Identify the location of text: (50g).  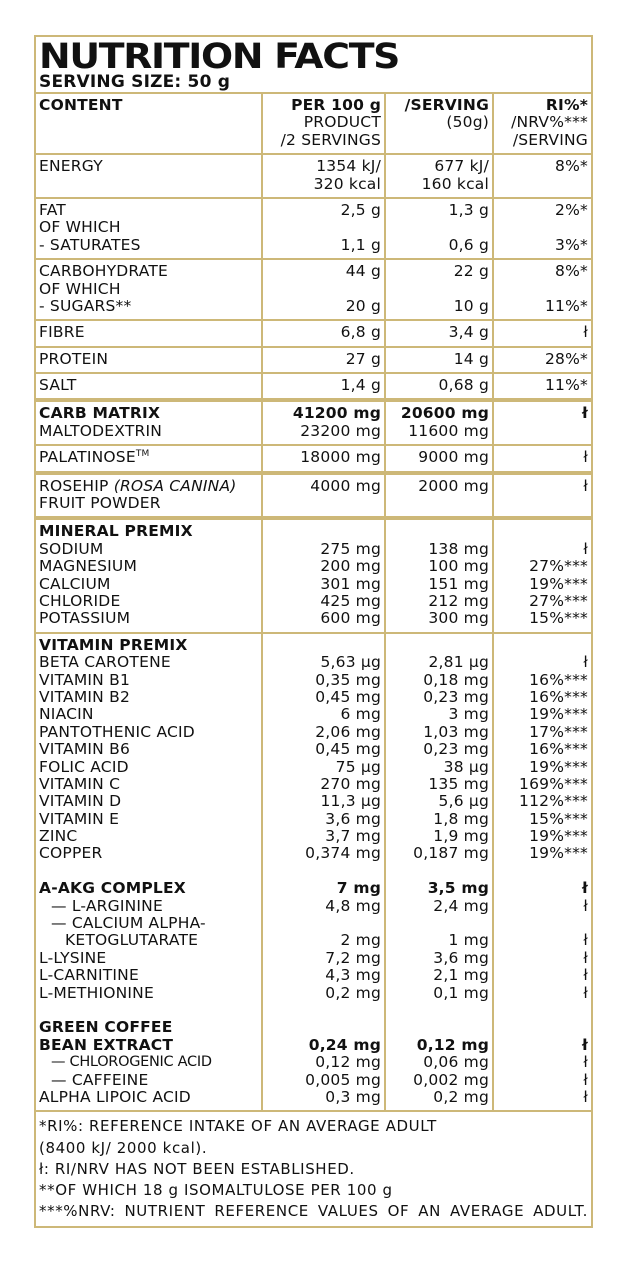
(467, 122).